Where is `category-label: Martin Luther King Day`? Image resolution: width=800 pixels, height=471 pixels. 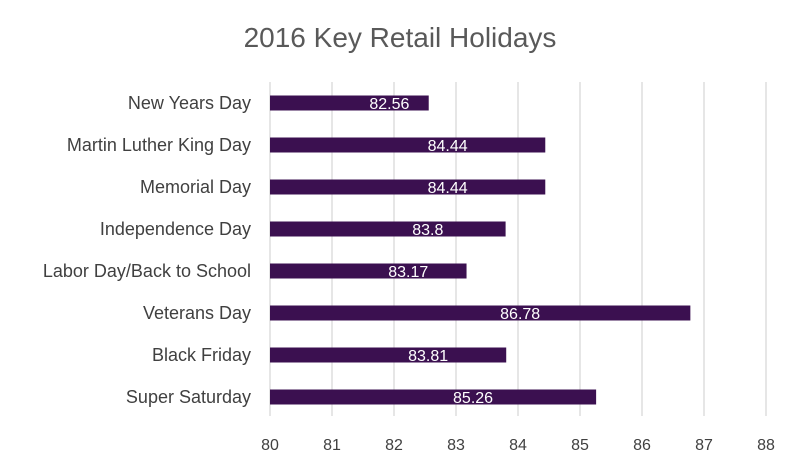
category-label: Martin Luther King Day is located at coordinates (159, 145).